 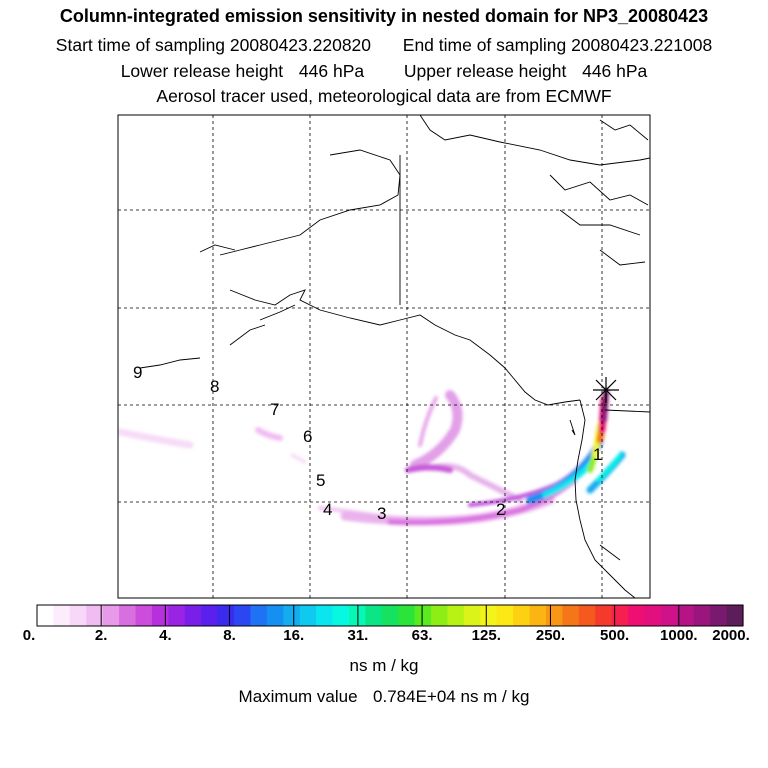 I want to click on start-time-value: 20080423.220820, so click(x=300, y=45).